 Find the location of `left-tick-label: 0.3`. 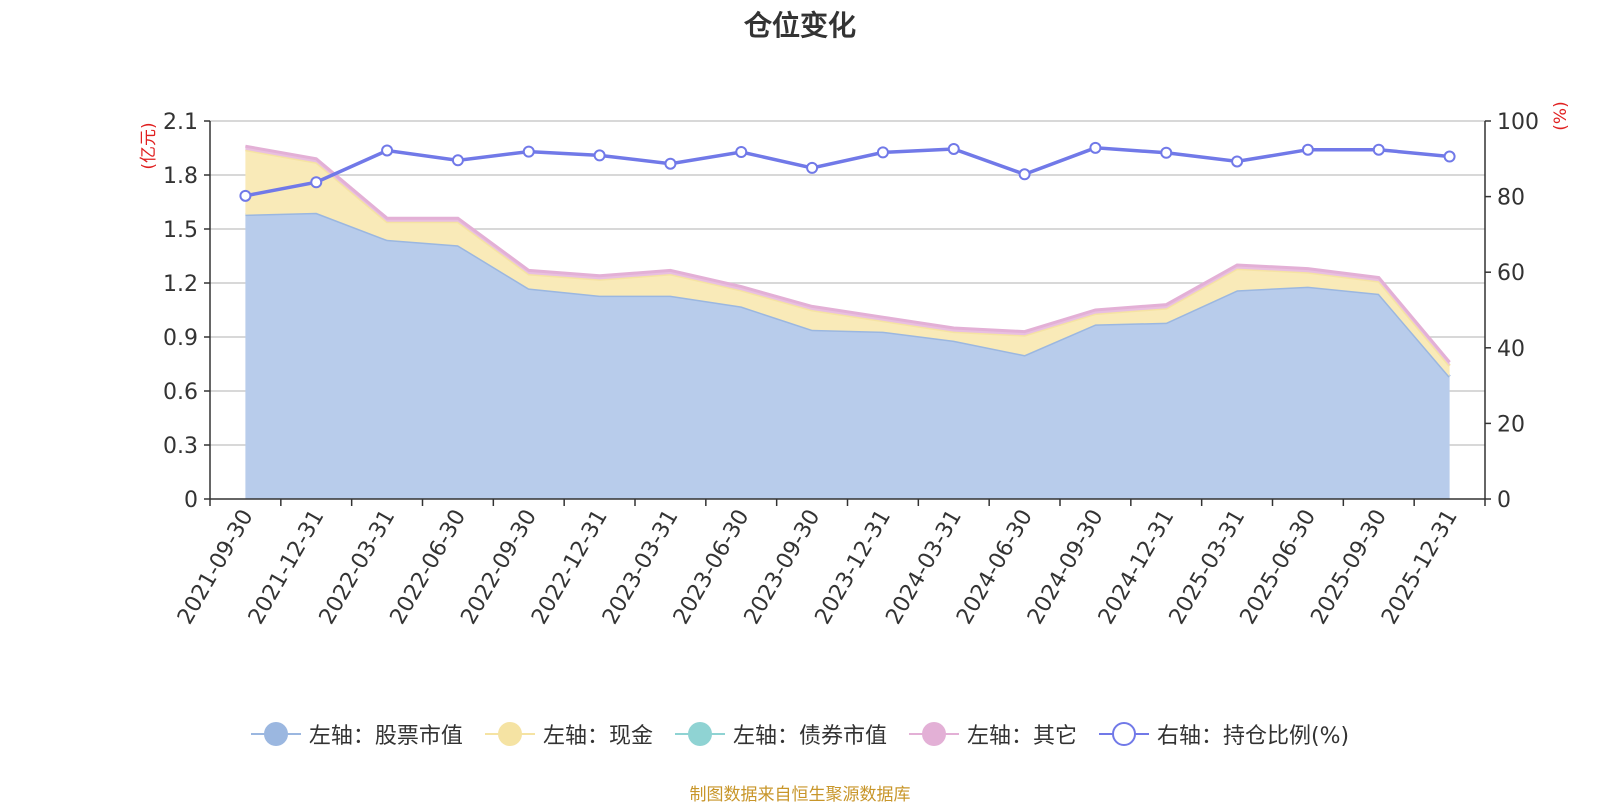

left-tick-label: 0.3 is located at coordinates (180, 446).